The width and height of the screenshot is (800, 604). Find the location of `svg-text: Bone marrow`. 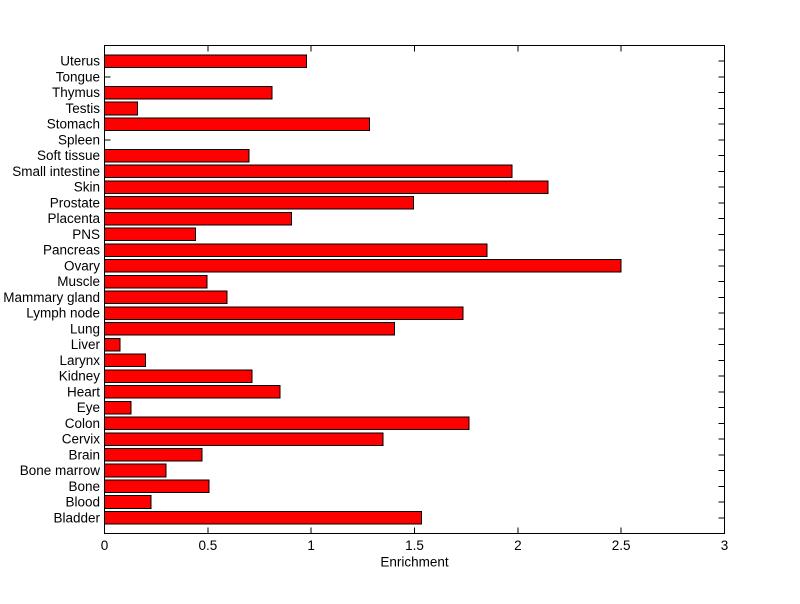

svg-text: Bone marrow is located at coordinates (60, 470).